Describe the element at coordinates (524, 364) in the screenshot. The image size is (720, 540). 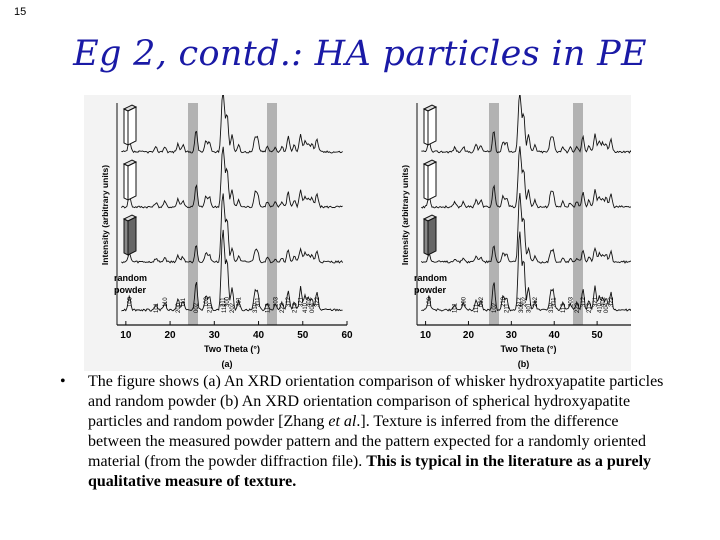
I see `panel-label: (b)` at that location.